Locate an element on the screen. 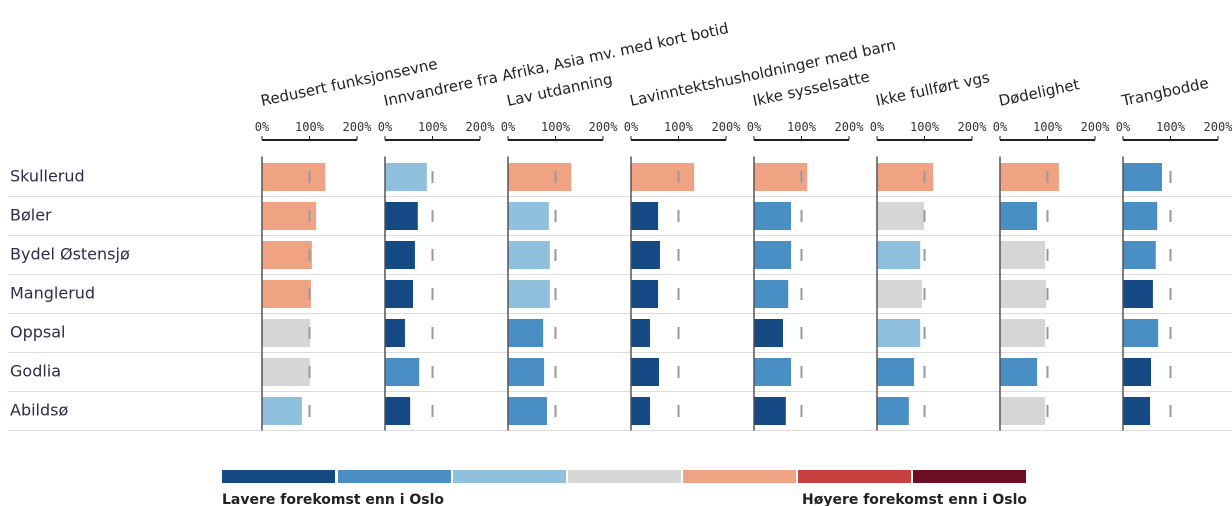 The height and width of the screenshot is (506, 1232). row-label: Oppsal is located at coordinates (38, 332).